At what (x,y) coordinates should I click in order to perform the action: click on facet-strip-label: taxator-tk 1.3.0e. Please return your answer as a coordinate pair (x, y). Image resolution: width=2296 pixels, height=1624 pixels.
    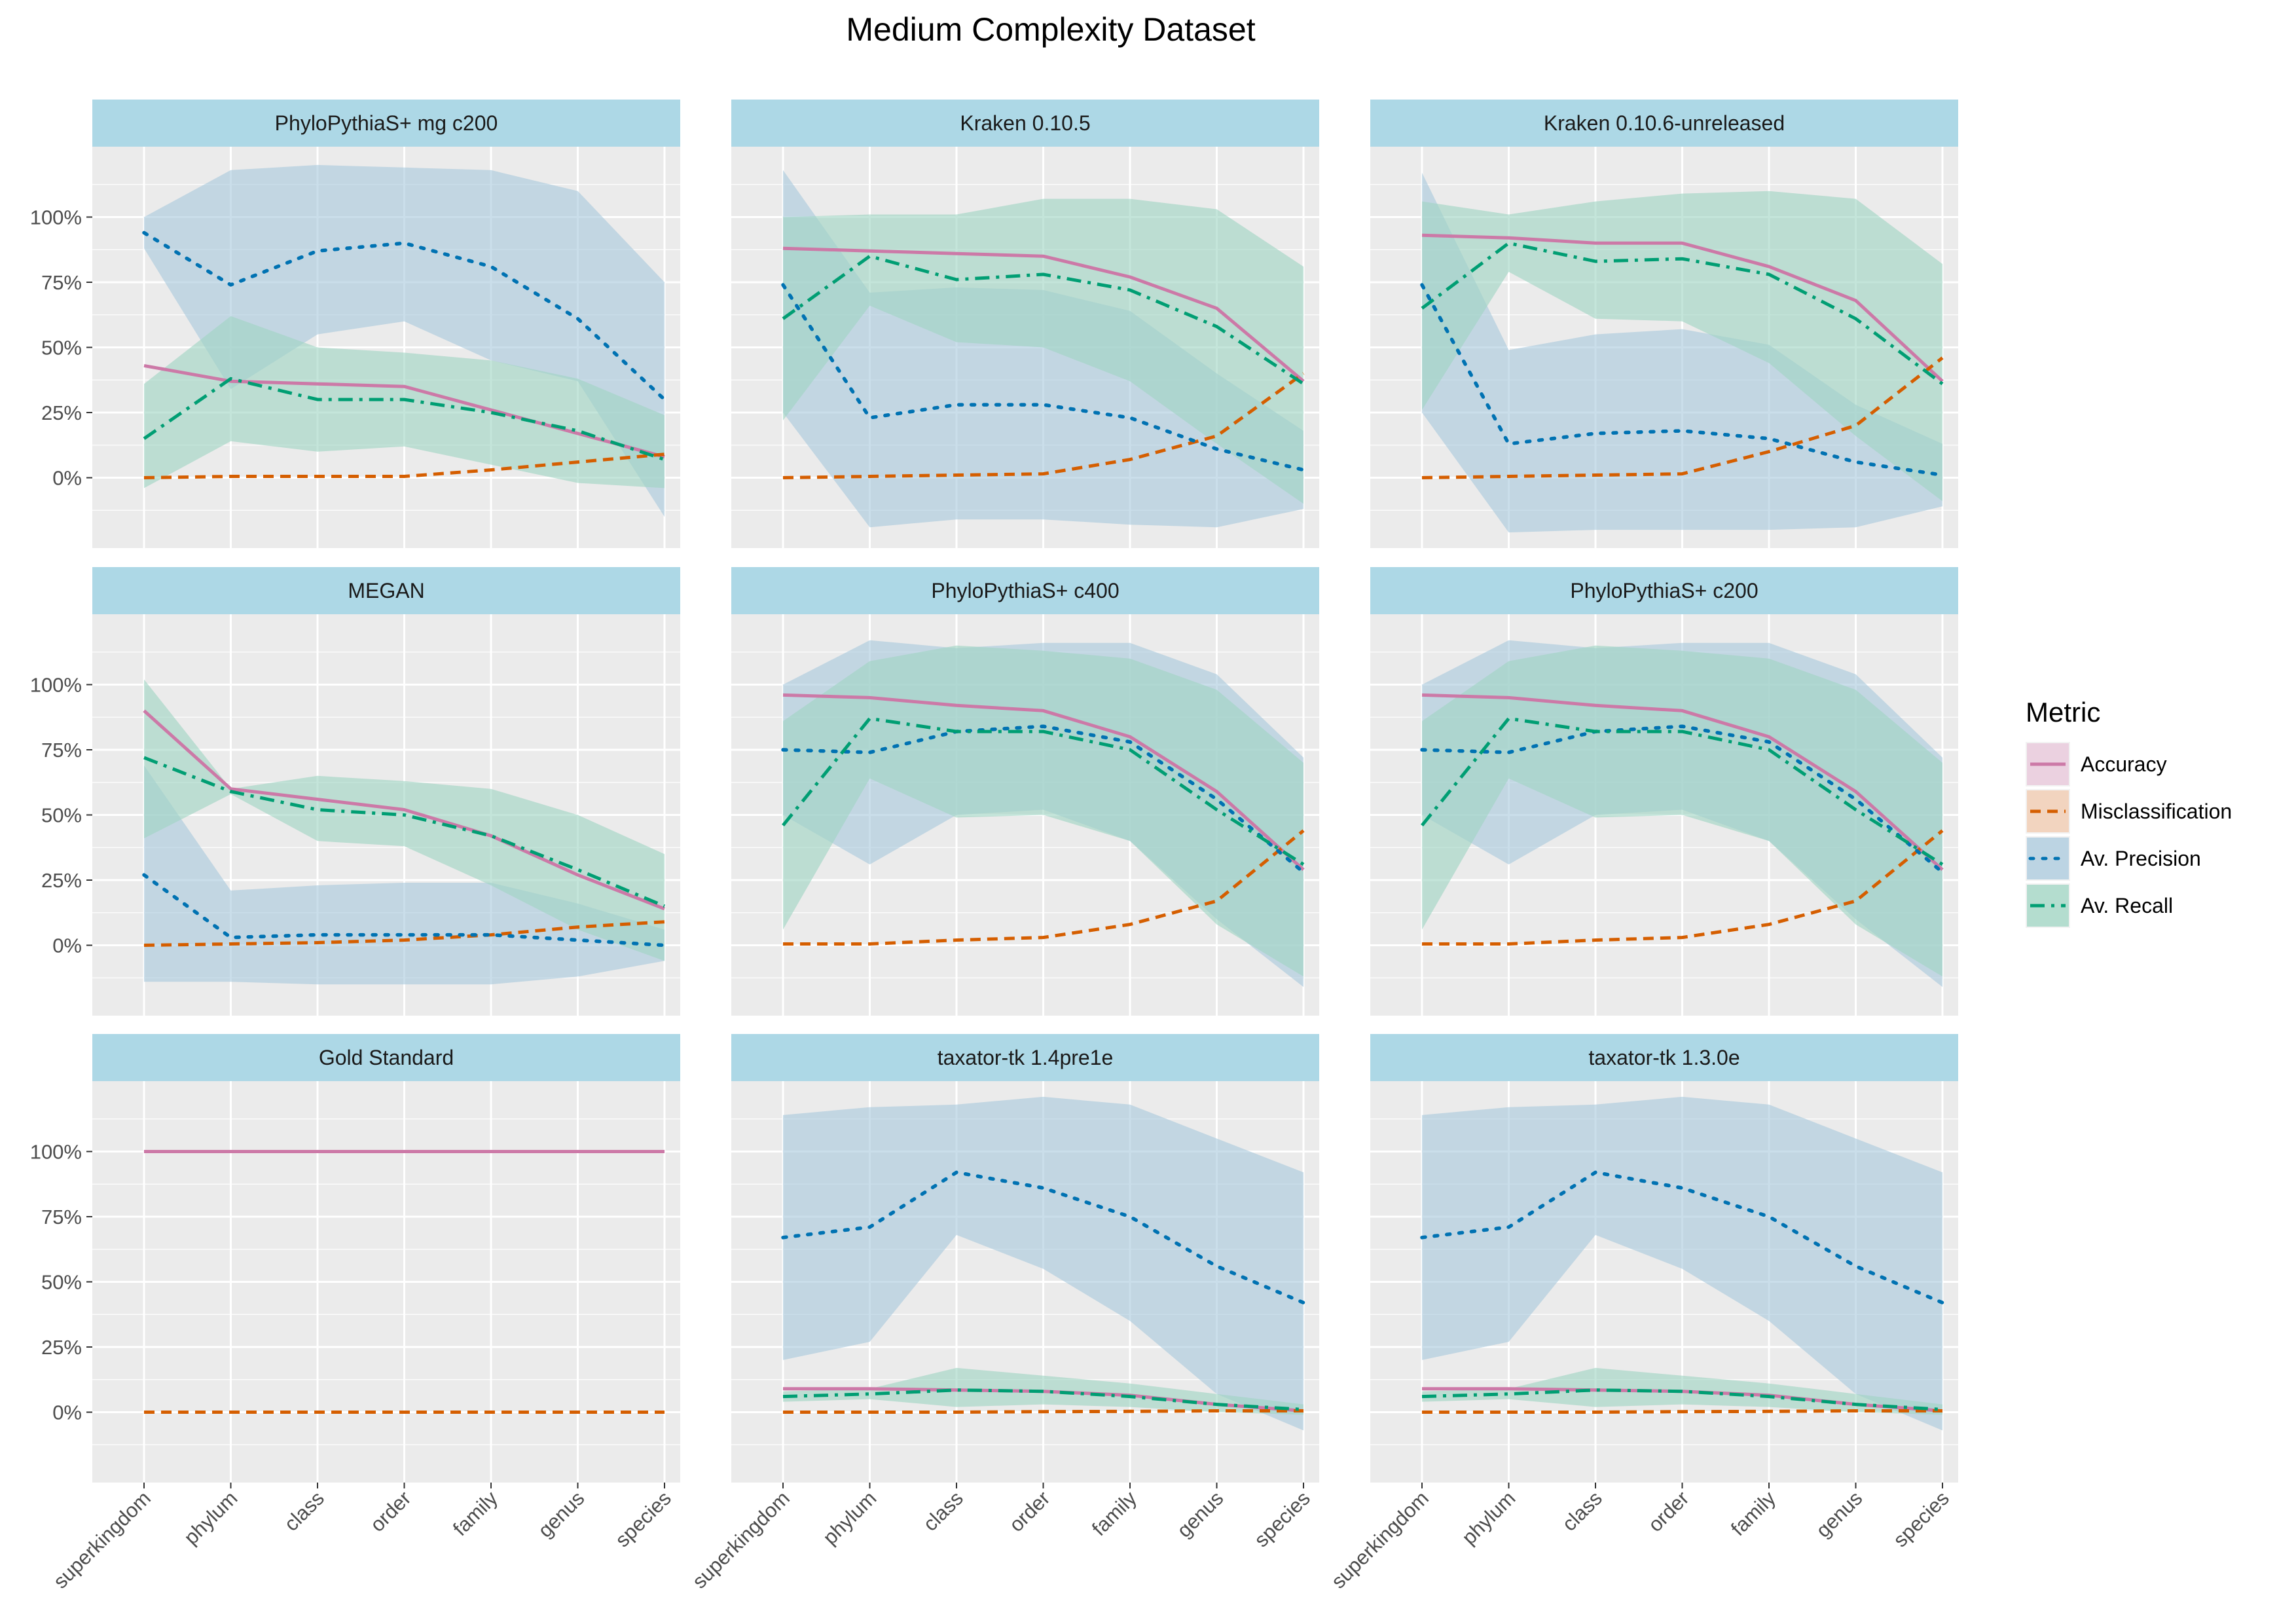
    Looking at the image, I should click on (1664, 1057).